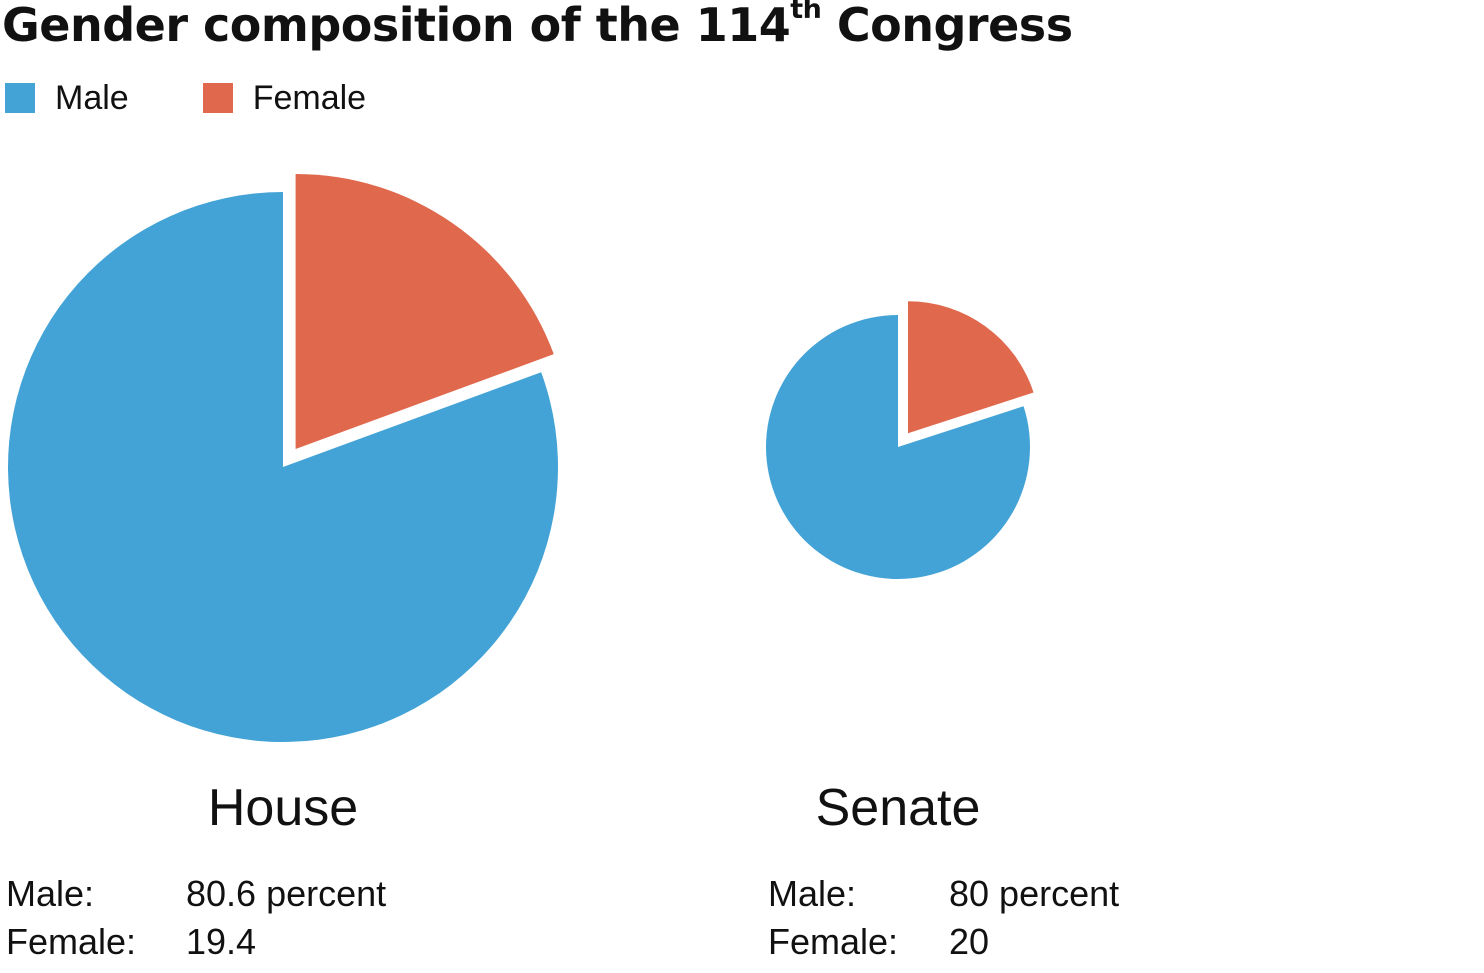 This screenshot has height=973, width=1484. I want to click on chart-title: Gender composition of the 114th Congress, so click(537, 28).